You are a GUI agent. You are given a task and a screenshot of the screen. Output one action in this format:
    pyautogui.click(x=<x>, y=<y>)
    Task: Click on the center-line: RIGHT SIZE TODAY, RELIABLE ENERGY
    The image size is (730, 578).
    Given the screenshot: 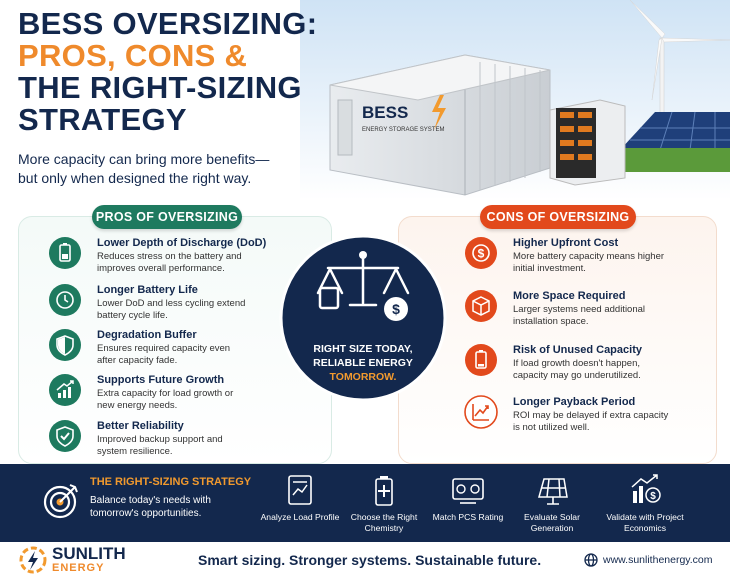 What is the action you would take?
    pyautogui.click(x=363, y=356)
    